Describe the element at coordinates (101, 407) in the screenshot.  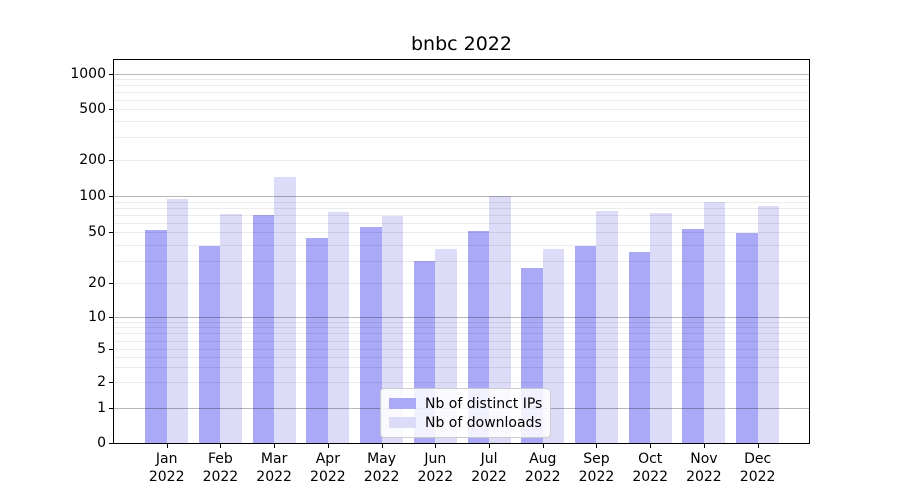
I see `y-tick-label: 1` at that location.